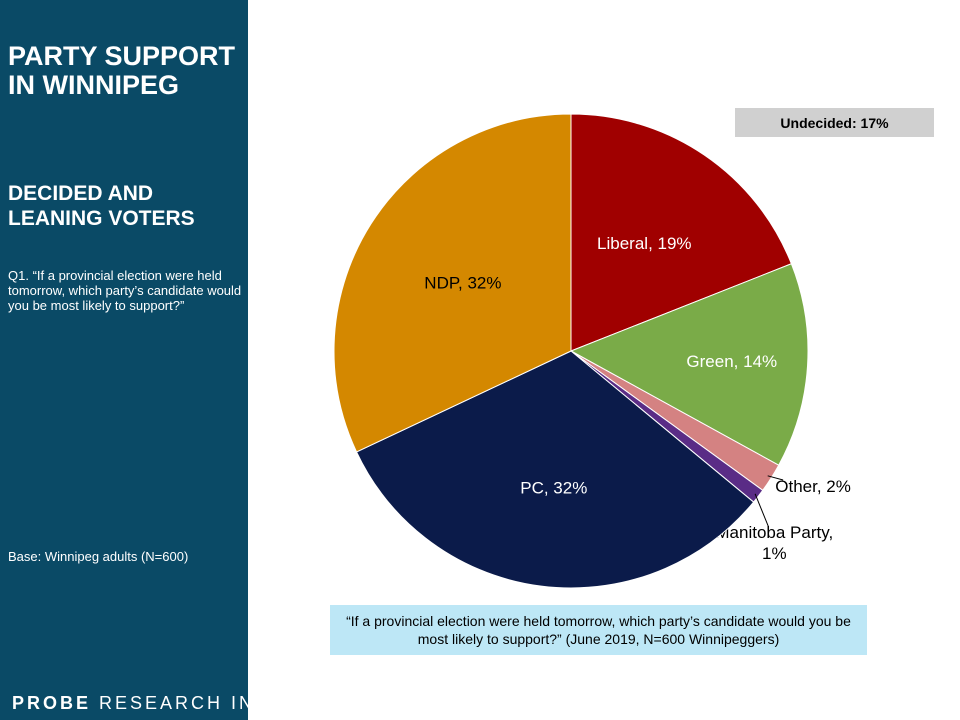 The width and height of the screenshot is (960, 720). I want to click on page-title: PARTY SUPPORT IN WINNIPEG, so click(122, 70).